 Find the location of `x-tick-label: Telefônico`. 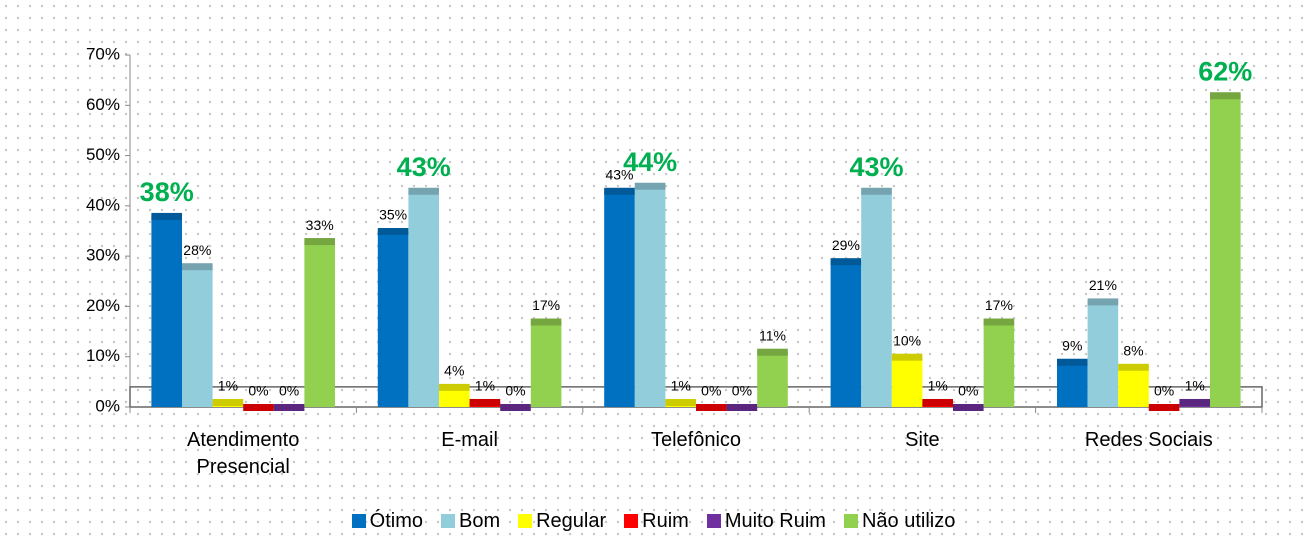

x-tick-label: Telefônico is located at coordinates (696, 440).